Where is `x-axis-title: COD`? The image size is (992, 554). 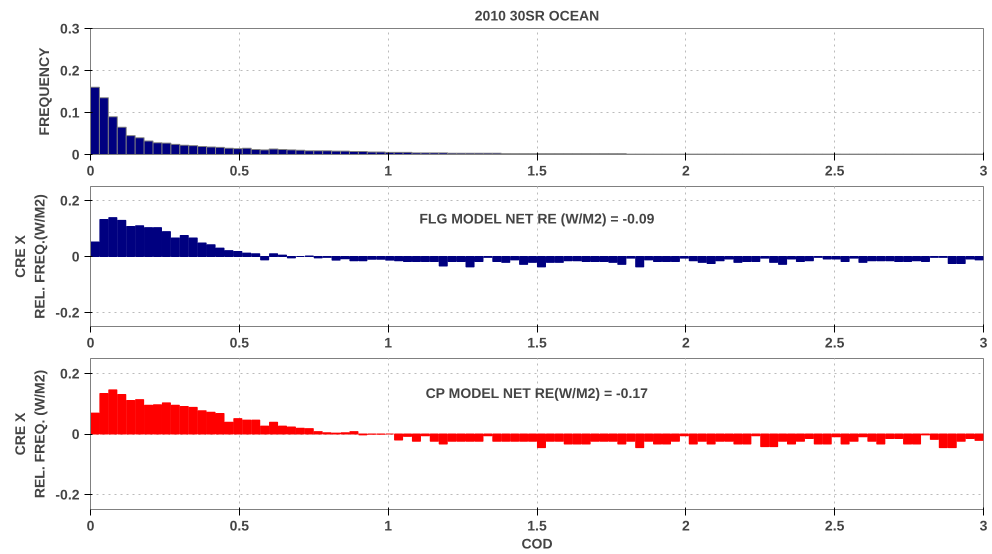 x-axis-title: COD is located at coordinates (537, 544).